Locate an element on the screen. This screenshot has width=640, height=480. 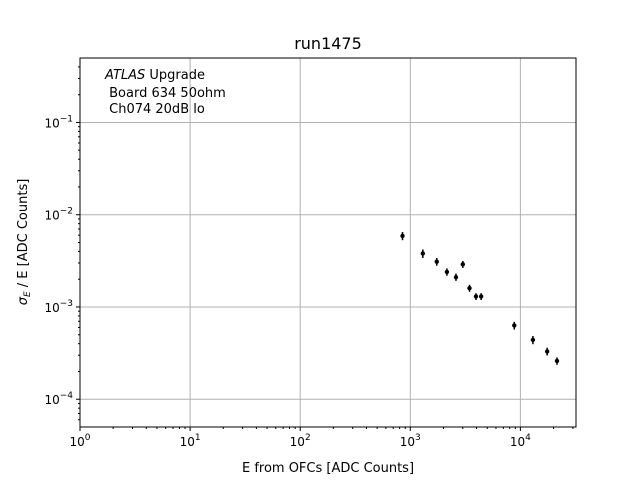
x-tick-label: 10⁴ is located at coordinates (520, 441).